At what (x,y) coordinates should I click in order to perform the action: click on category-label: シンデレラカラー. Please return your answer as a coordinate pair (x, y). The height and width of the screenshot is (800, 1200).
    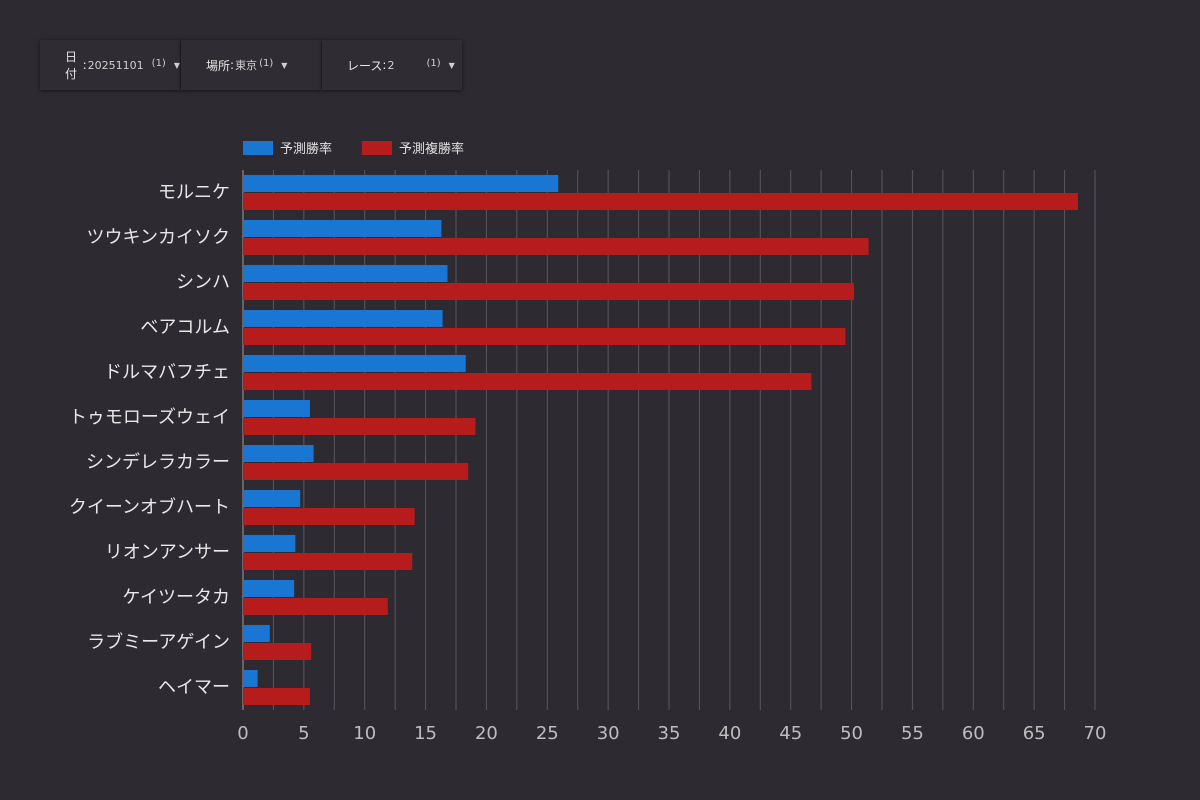
    Looking at the image, I should click on (158, 462).